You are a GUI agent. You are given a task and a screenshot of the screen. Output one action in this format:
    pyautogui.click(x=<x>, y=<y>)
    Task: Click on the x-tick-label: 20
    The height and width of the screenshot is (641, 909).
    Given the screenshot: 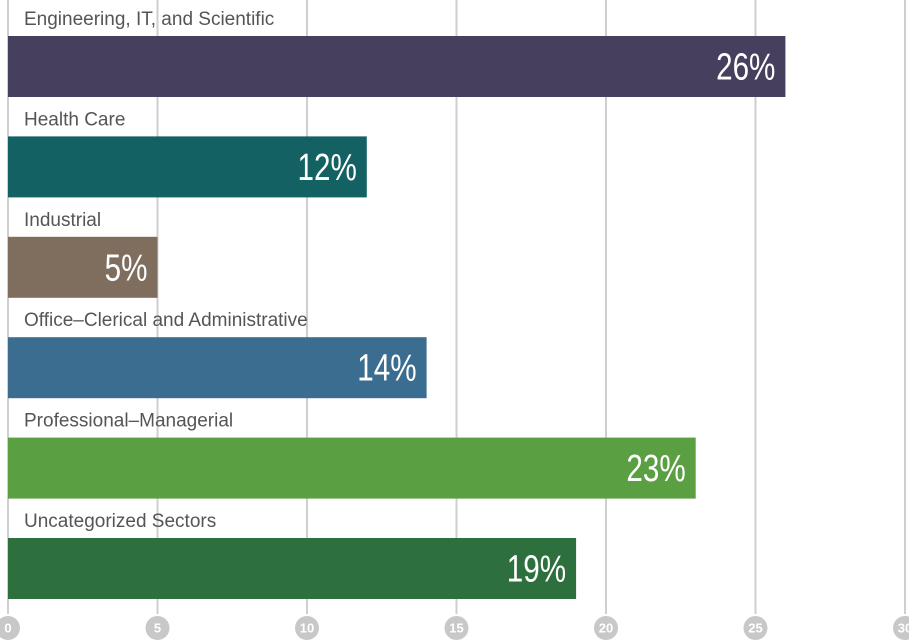 What is the action you would take?
    pyautogui.click(x=606, y=627)
    